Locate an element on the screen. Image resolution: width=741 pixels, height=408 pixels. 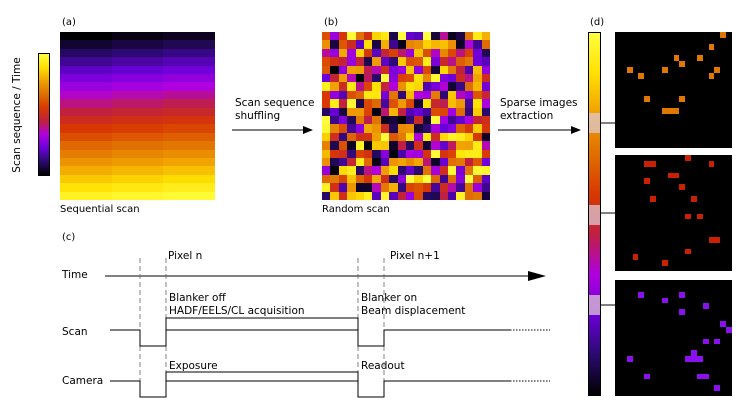
sequential-scan-caption: Sequential scan is located at coordinates (100, 209).